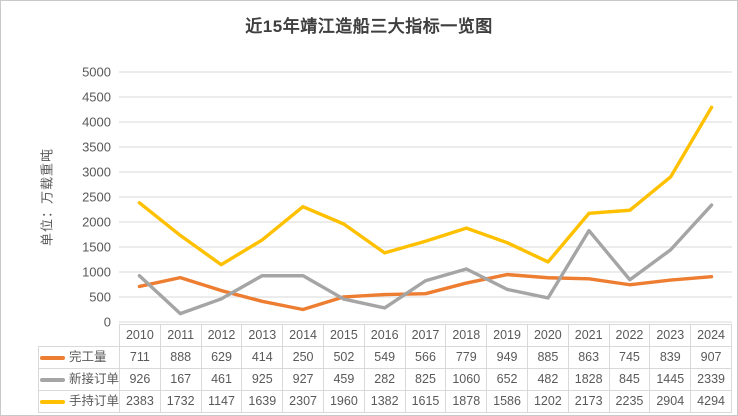  What do you see at coordinates (507, 335) in the screenshot?
I see `year-cell: 2019` at bounding box center [507, 335].